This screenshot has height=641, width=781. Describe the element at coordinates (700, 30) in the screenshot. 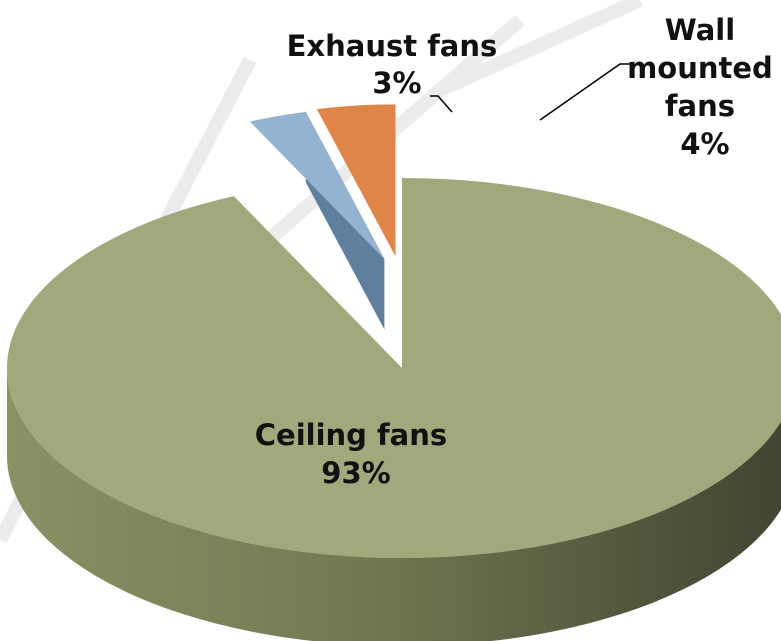

I see `slice-label-wall-line1: Wall` at that location.